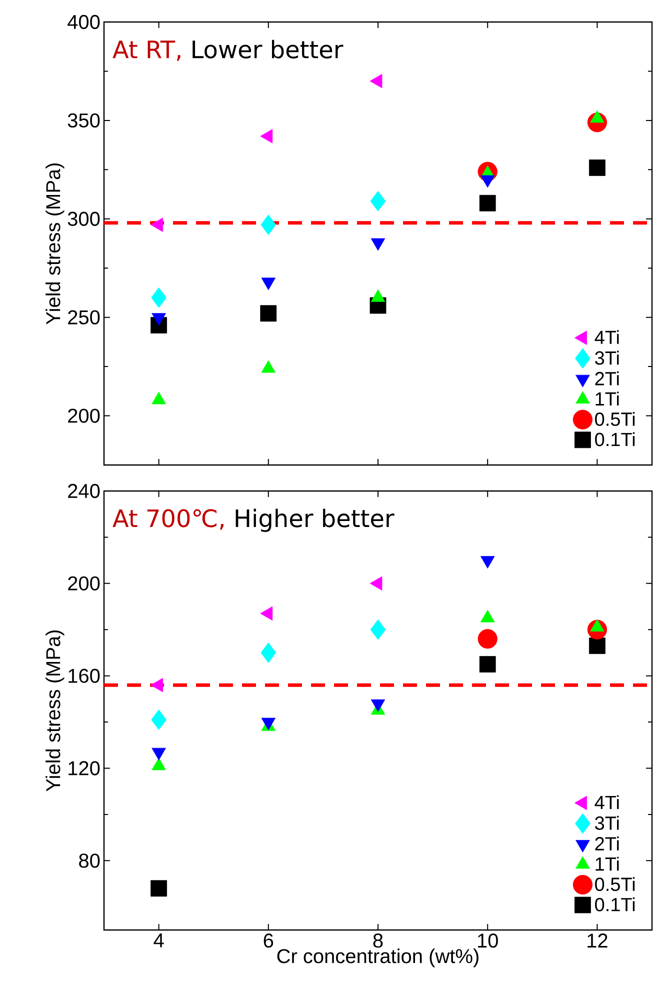 This screenshot has height=994, width=654. I want to click on x-axis-title: Cr concentration (wt%), so click(377, 958).